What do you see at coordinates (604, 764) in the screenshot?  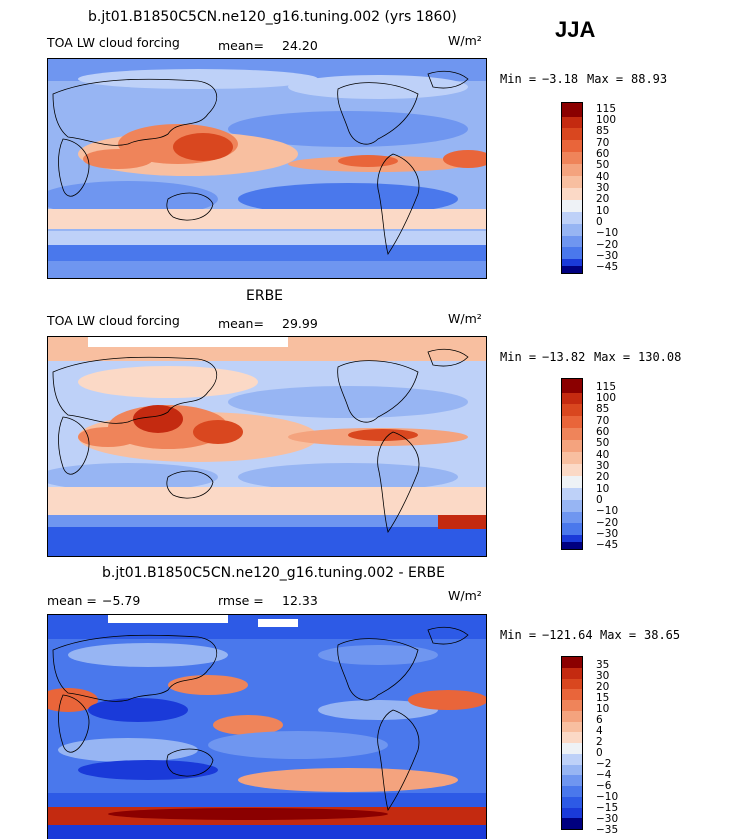 I see `colorbar-tick: −2` at bounding box center [604, 764].